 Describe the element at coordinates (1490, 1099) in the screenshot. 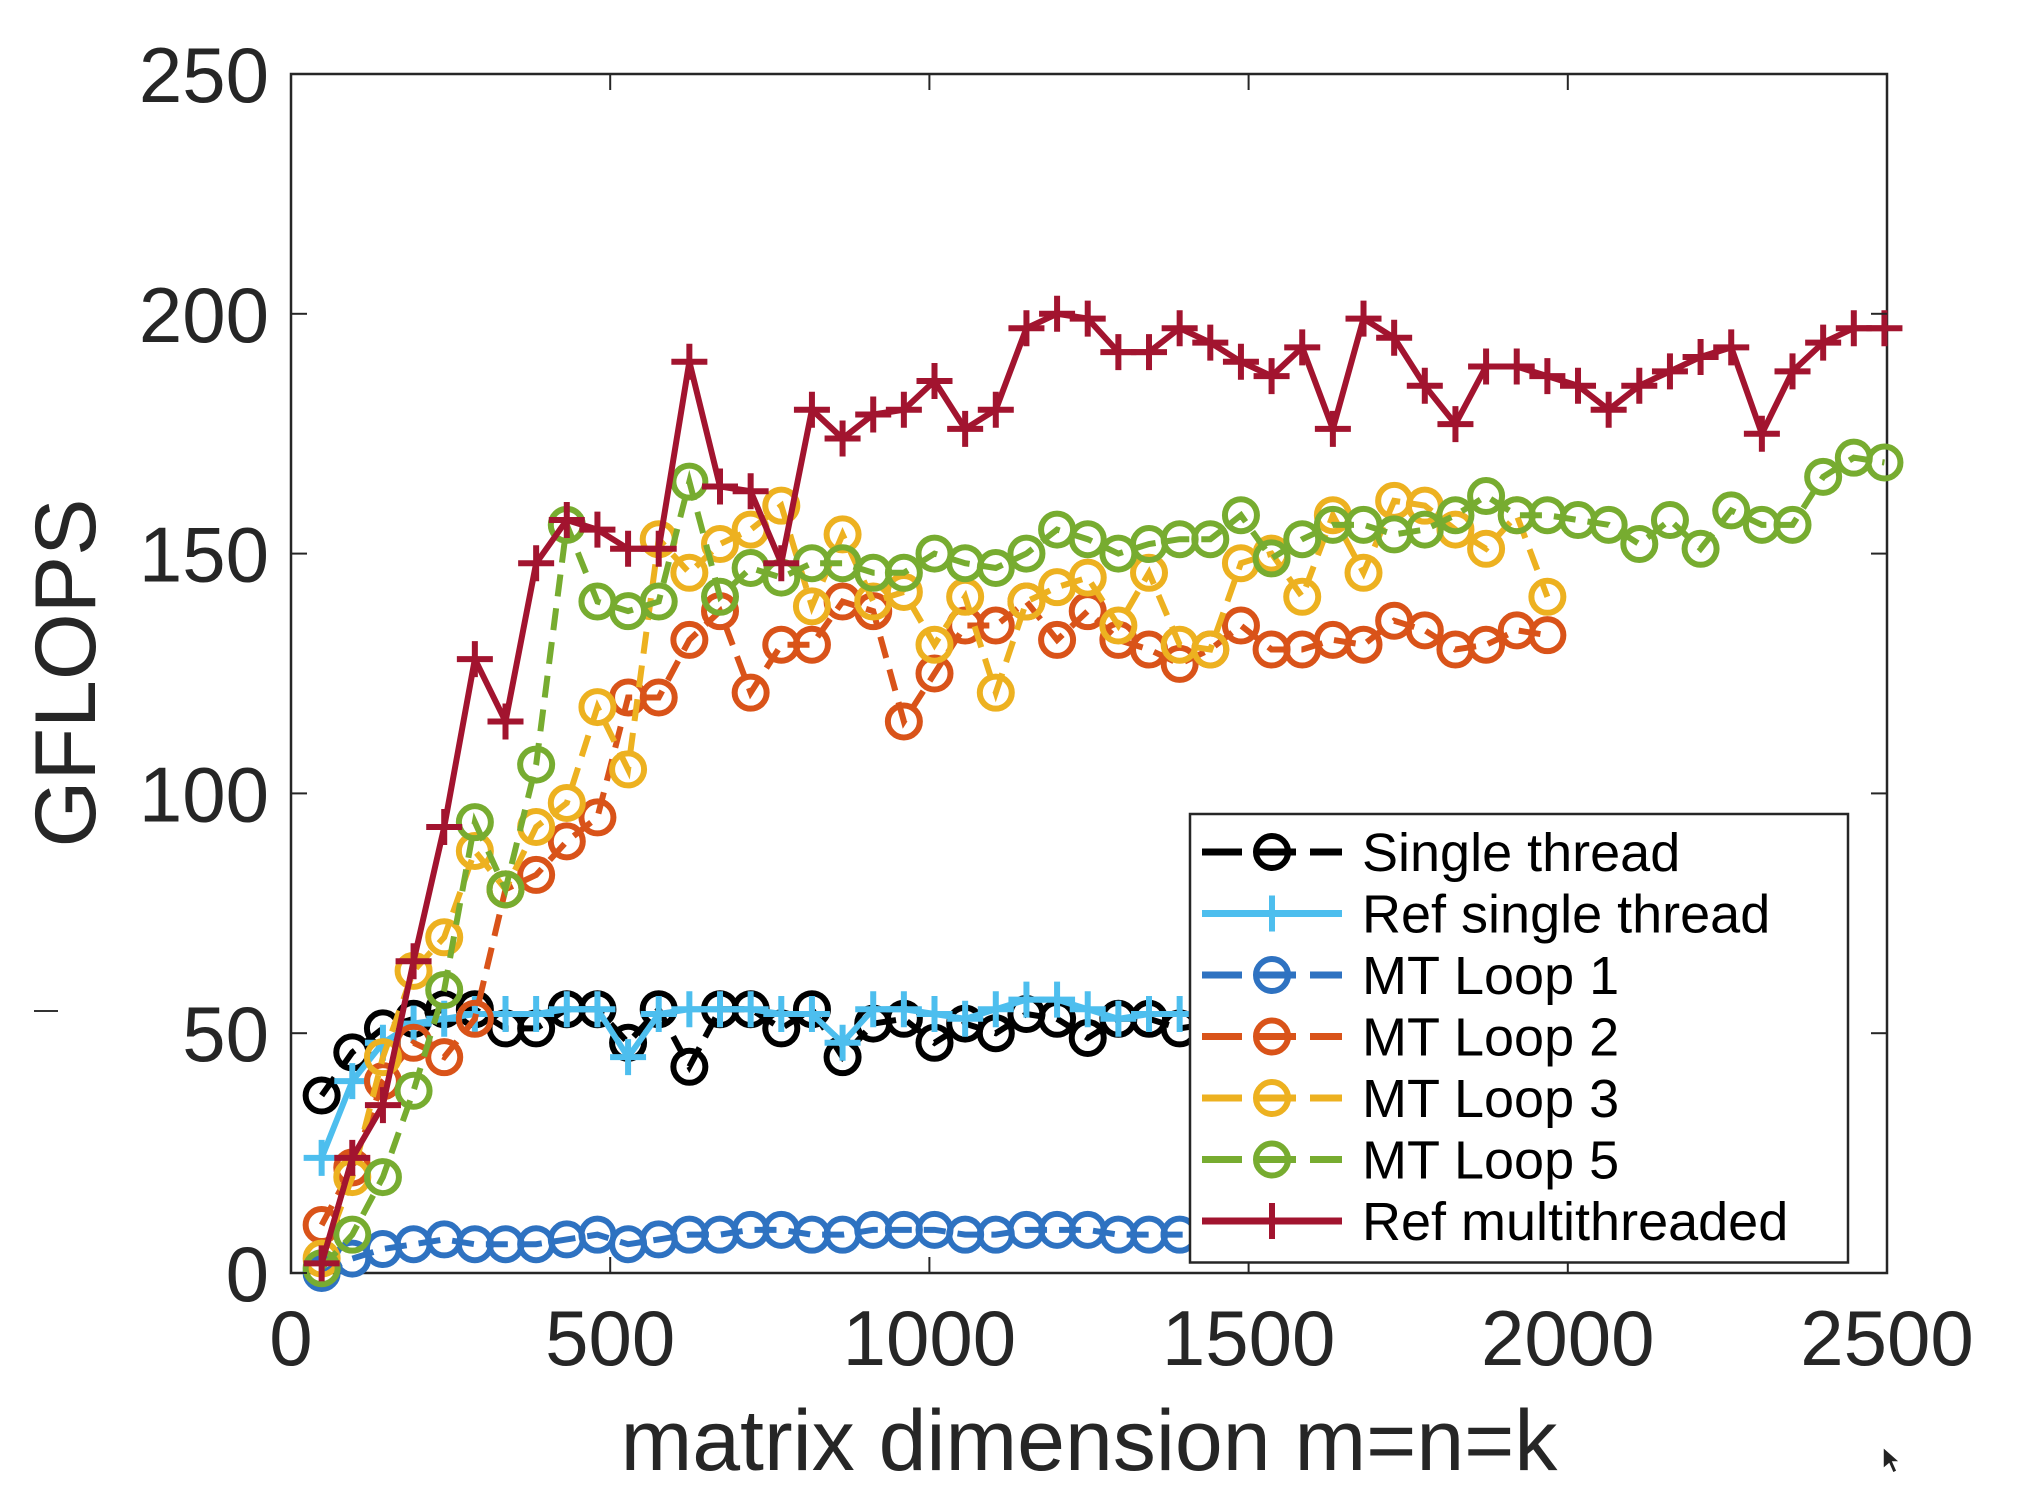

I see `legend-label: MT Loop 3` at that location.